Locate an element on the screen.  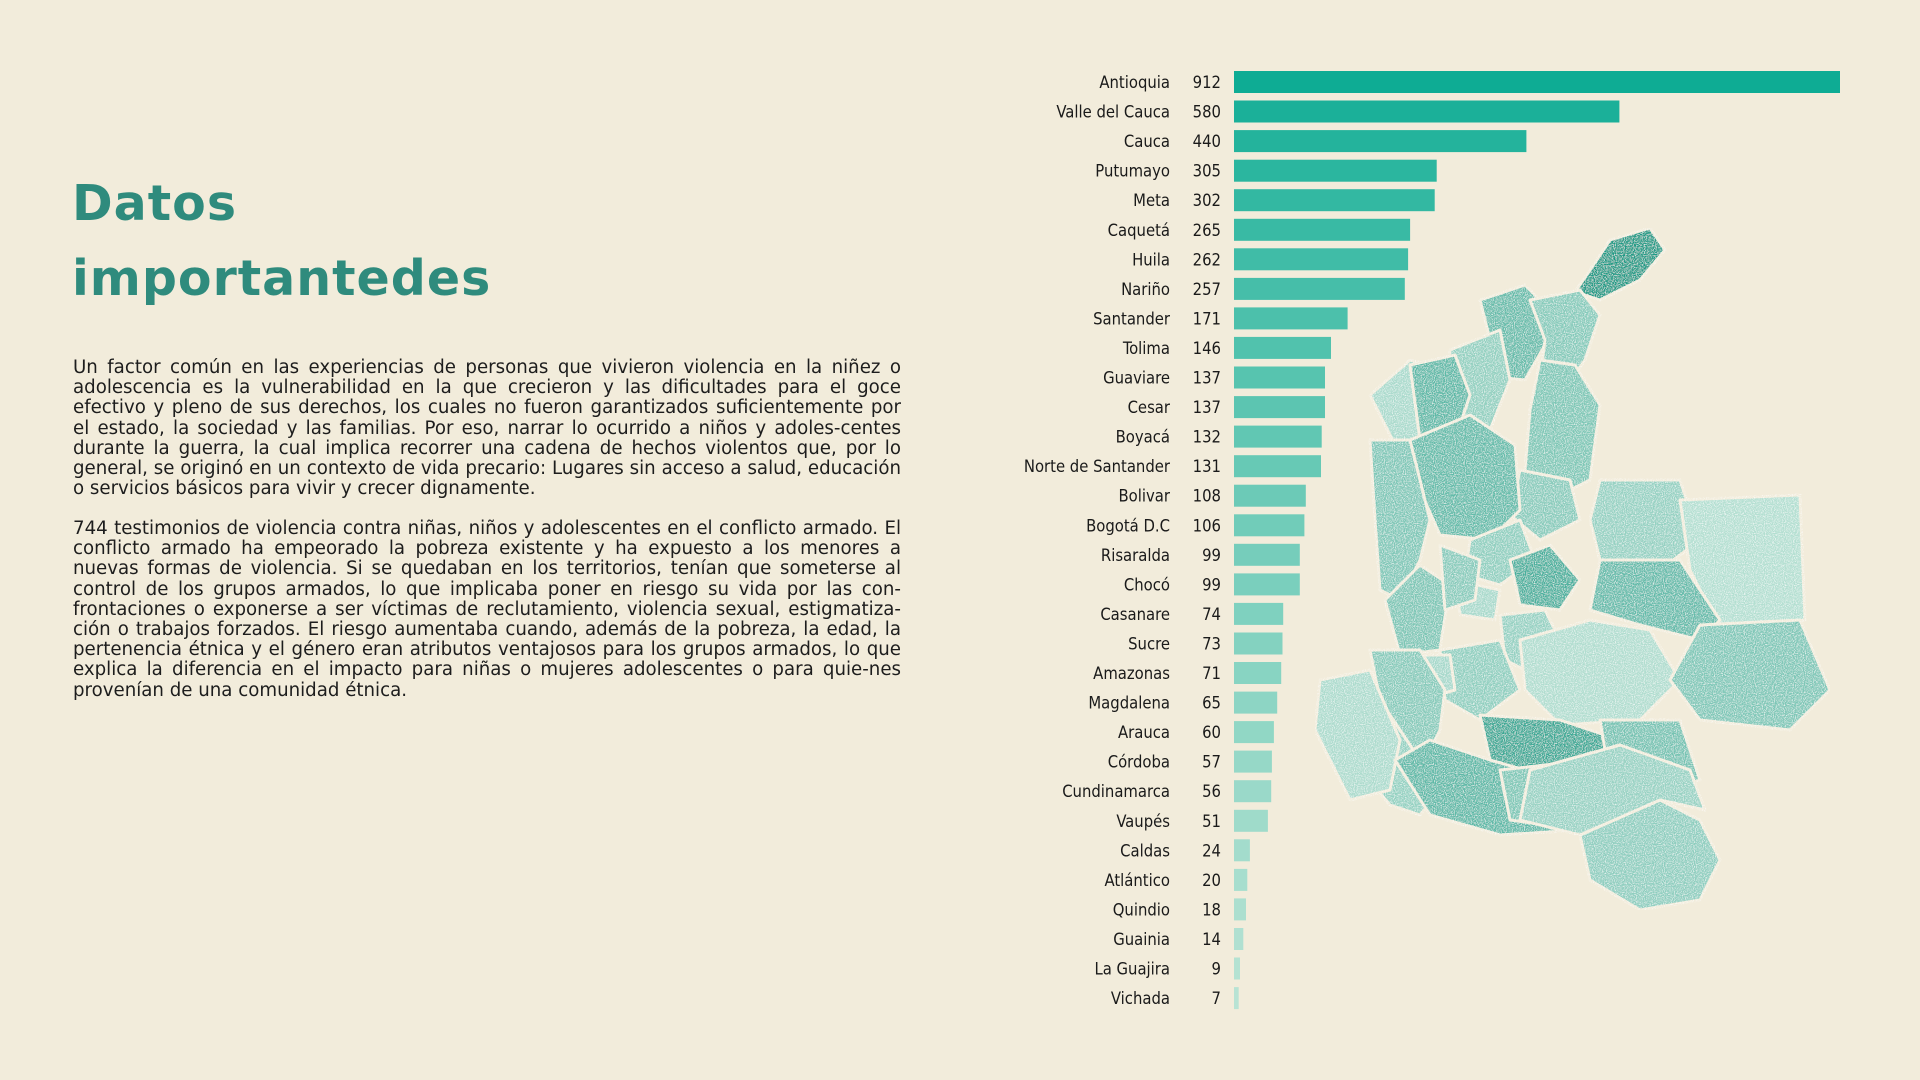
value-label: 302 is located at coordinates (1207, 200).